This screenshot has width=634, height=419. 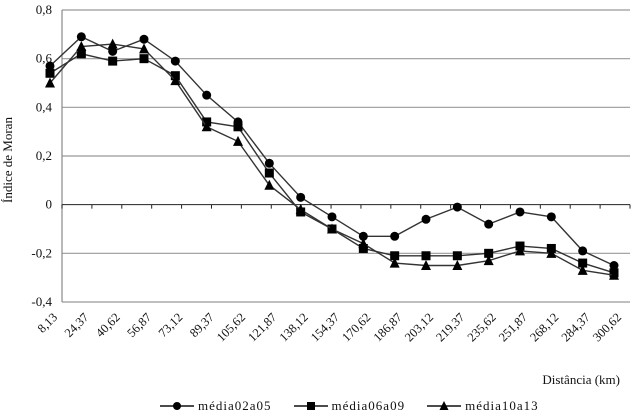 I want to click on x-tick-label: 73,12, so click(x=171, y=325).